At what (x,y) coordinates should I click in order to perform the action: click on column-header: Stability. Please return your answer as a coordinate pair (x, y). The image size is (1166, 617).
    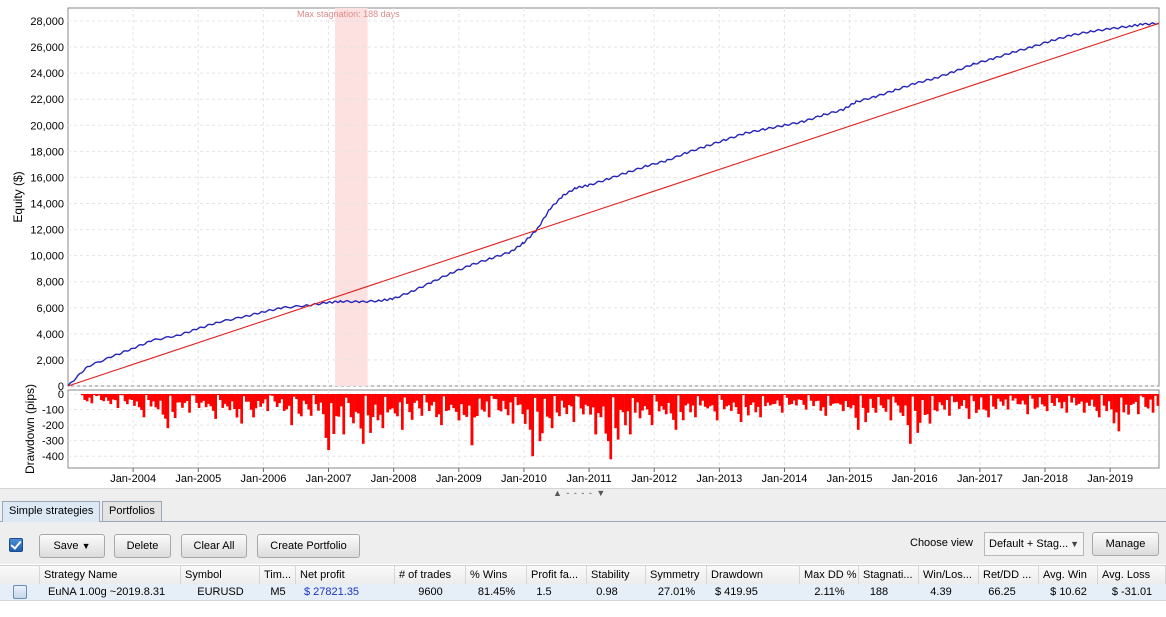
    Looking at the image, I should click on (616, 575).